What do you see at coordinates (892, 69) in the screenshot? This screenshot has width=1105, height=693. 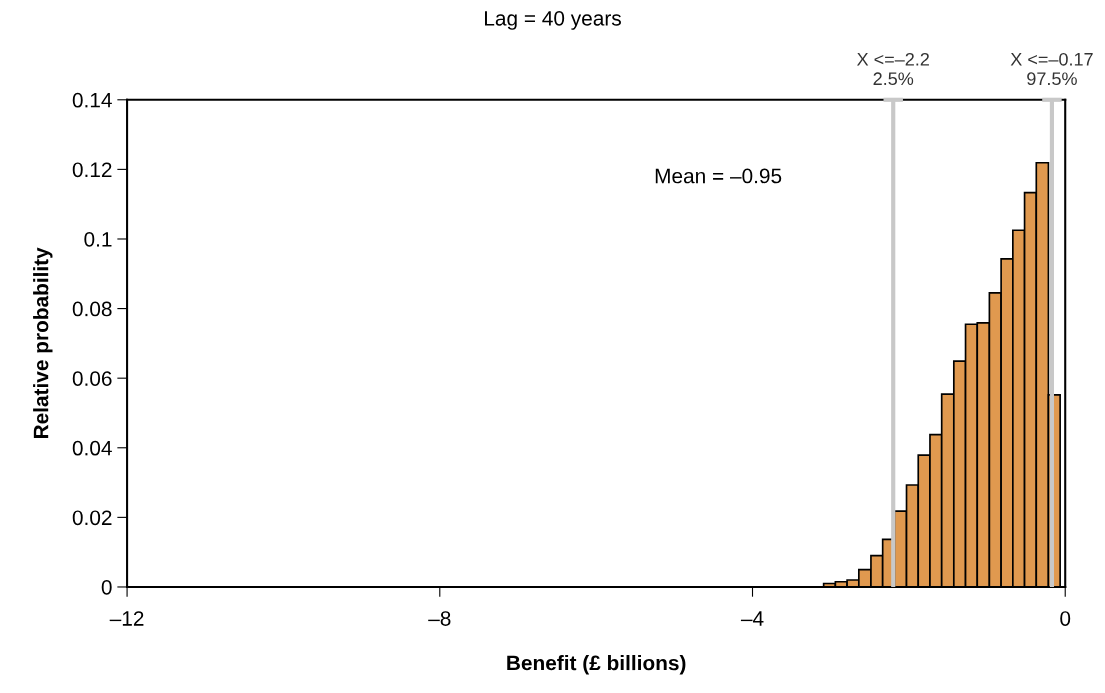 I see `ref-line-label: X <=–2.2 2.5%` at bounding box center [892, 69].